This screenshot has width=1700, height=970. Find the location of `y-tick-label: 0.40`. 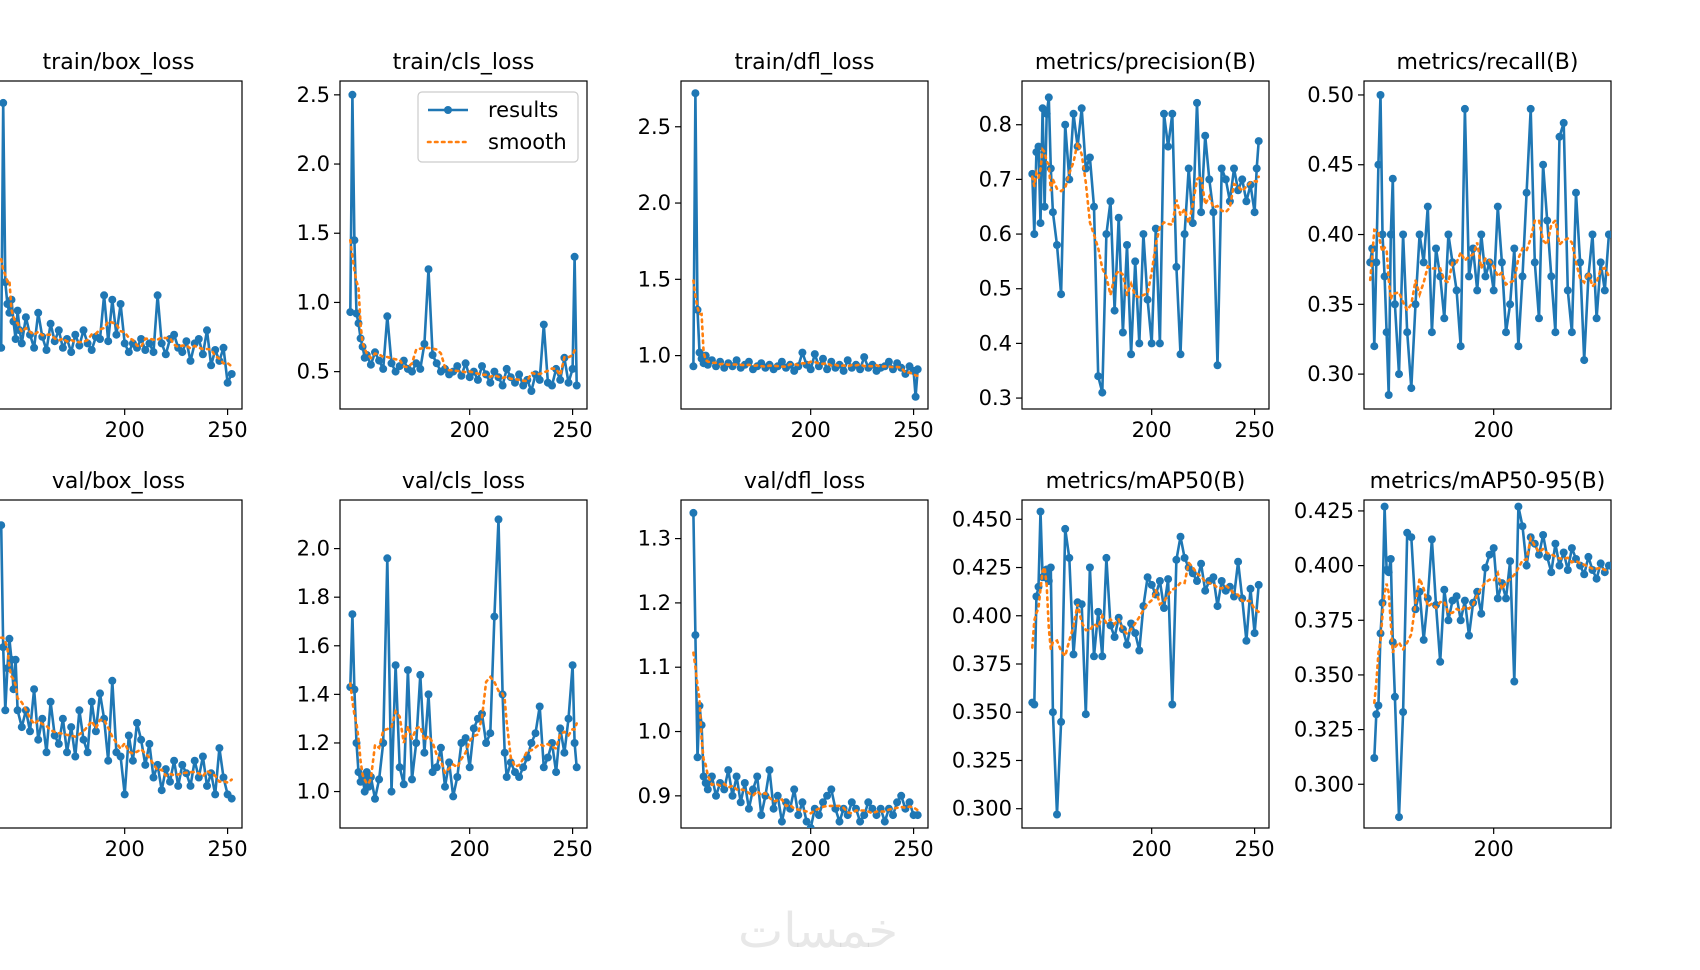

y-tick-label: 0.40 is located at coordinates (1330, 235).